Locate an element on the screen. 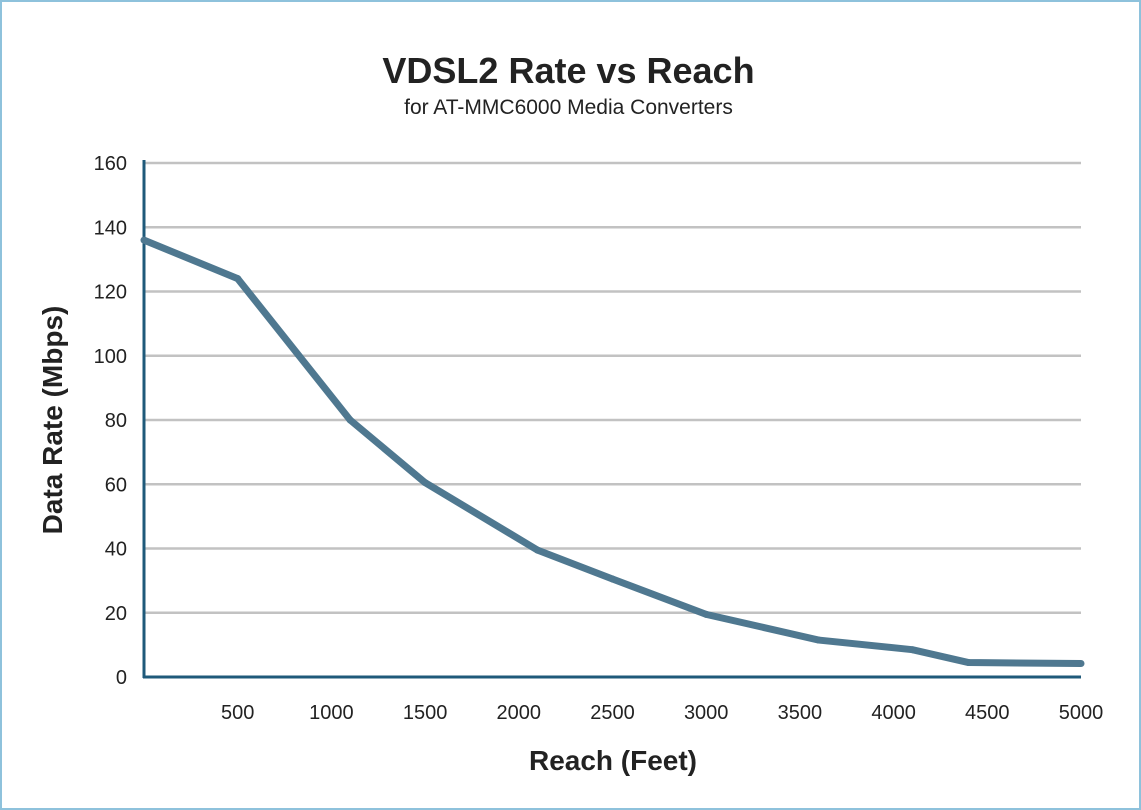  y-tick-label: 60 is located at coordinates (116, 485).